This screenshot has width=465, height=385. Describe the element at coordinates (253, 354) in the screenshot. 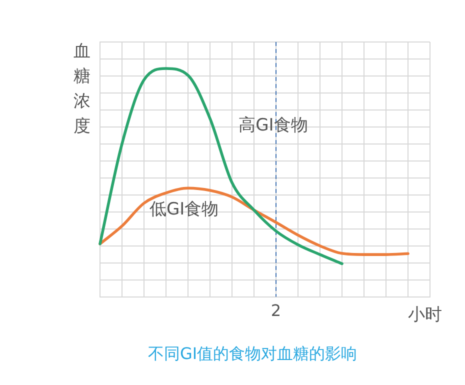

I see `text: 不同GI值的食物对血糖的影响` at that location.